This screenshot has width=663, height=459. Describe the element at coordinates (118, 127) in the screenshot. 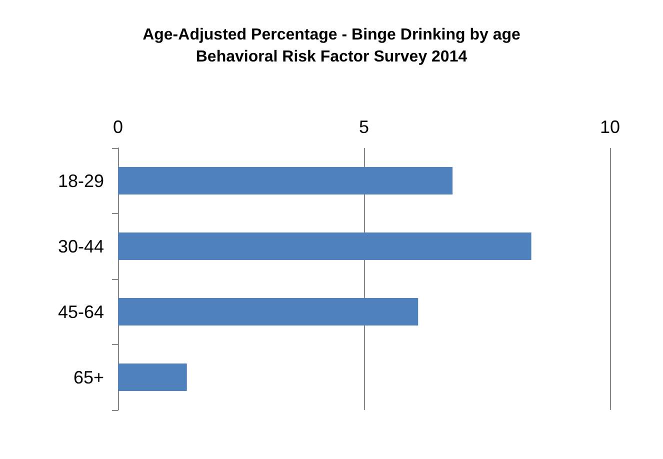

I see `x-tick-label: 0` at that location.